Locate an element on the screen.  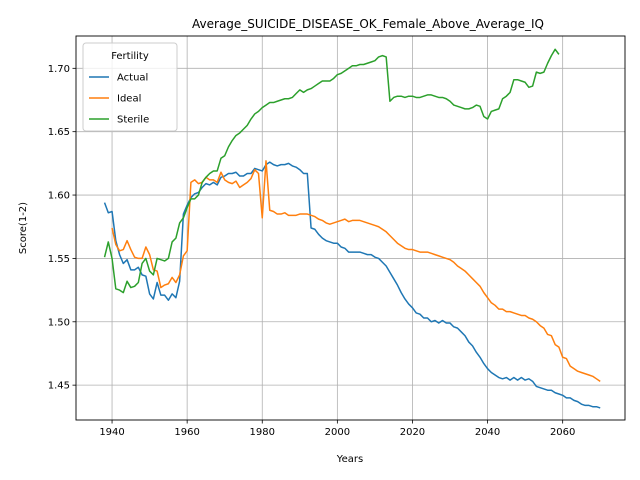
legend-title: Fertility is located at coordinates (130, 56).